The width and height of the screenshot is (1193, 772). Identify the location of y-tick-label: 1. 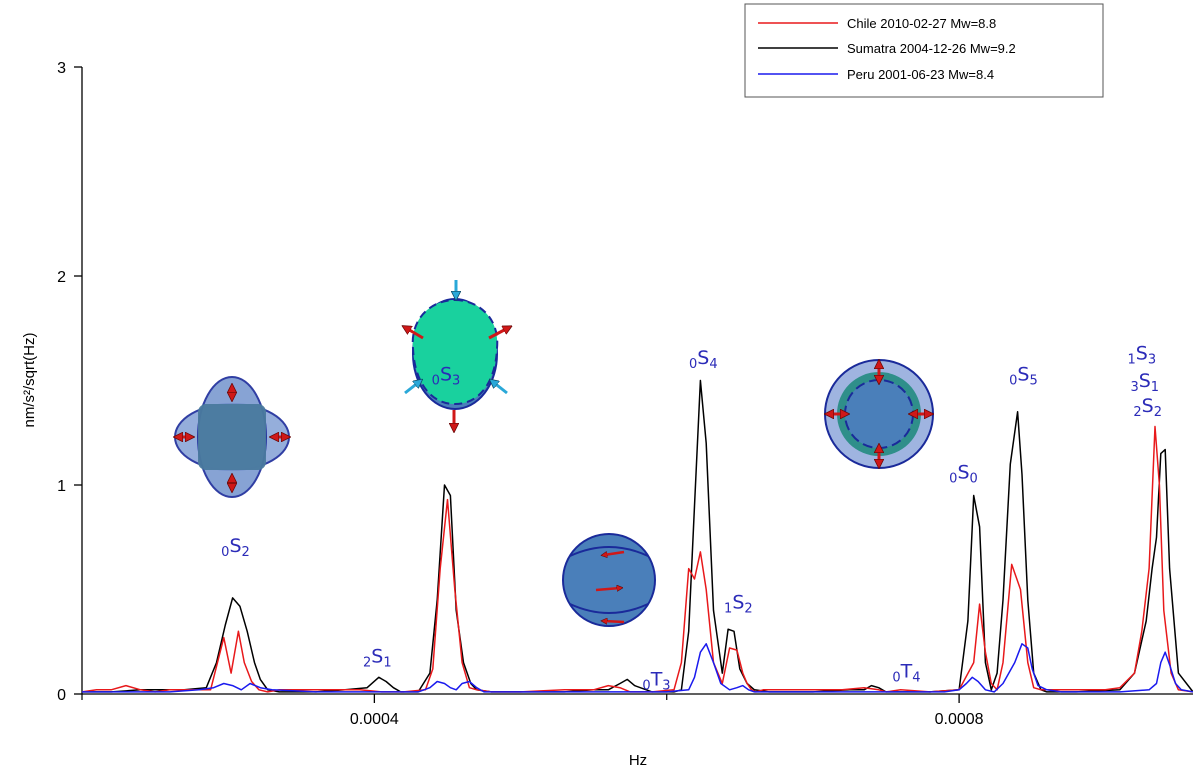
(61, 486).